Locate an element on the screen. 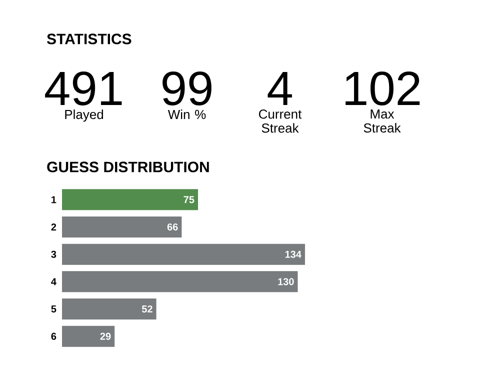 The height and width of the screenshot is (379, 481). data-label: 99 is located at coordinates (187, 88).